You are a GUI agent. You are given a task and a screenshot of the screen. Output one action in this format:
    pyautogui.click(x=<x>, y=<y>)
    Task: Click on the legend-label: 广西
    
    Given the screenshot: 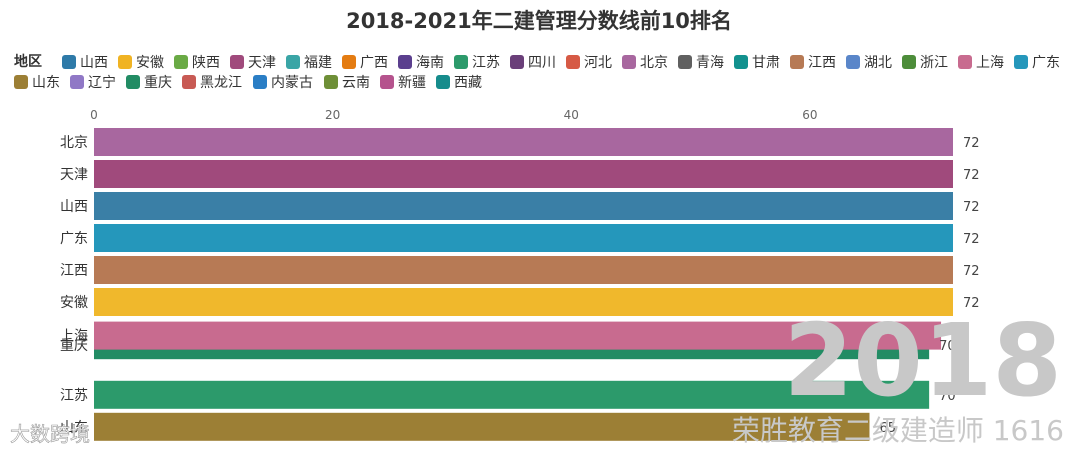 What is the action you would take?
    pyautogui.click(x=374, y=63)
    